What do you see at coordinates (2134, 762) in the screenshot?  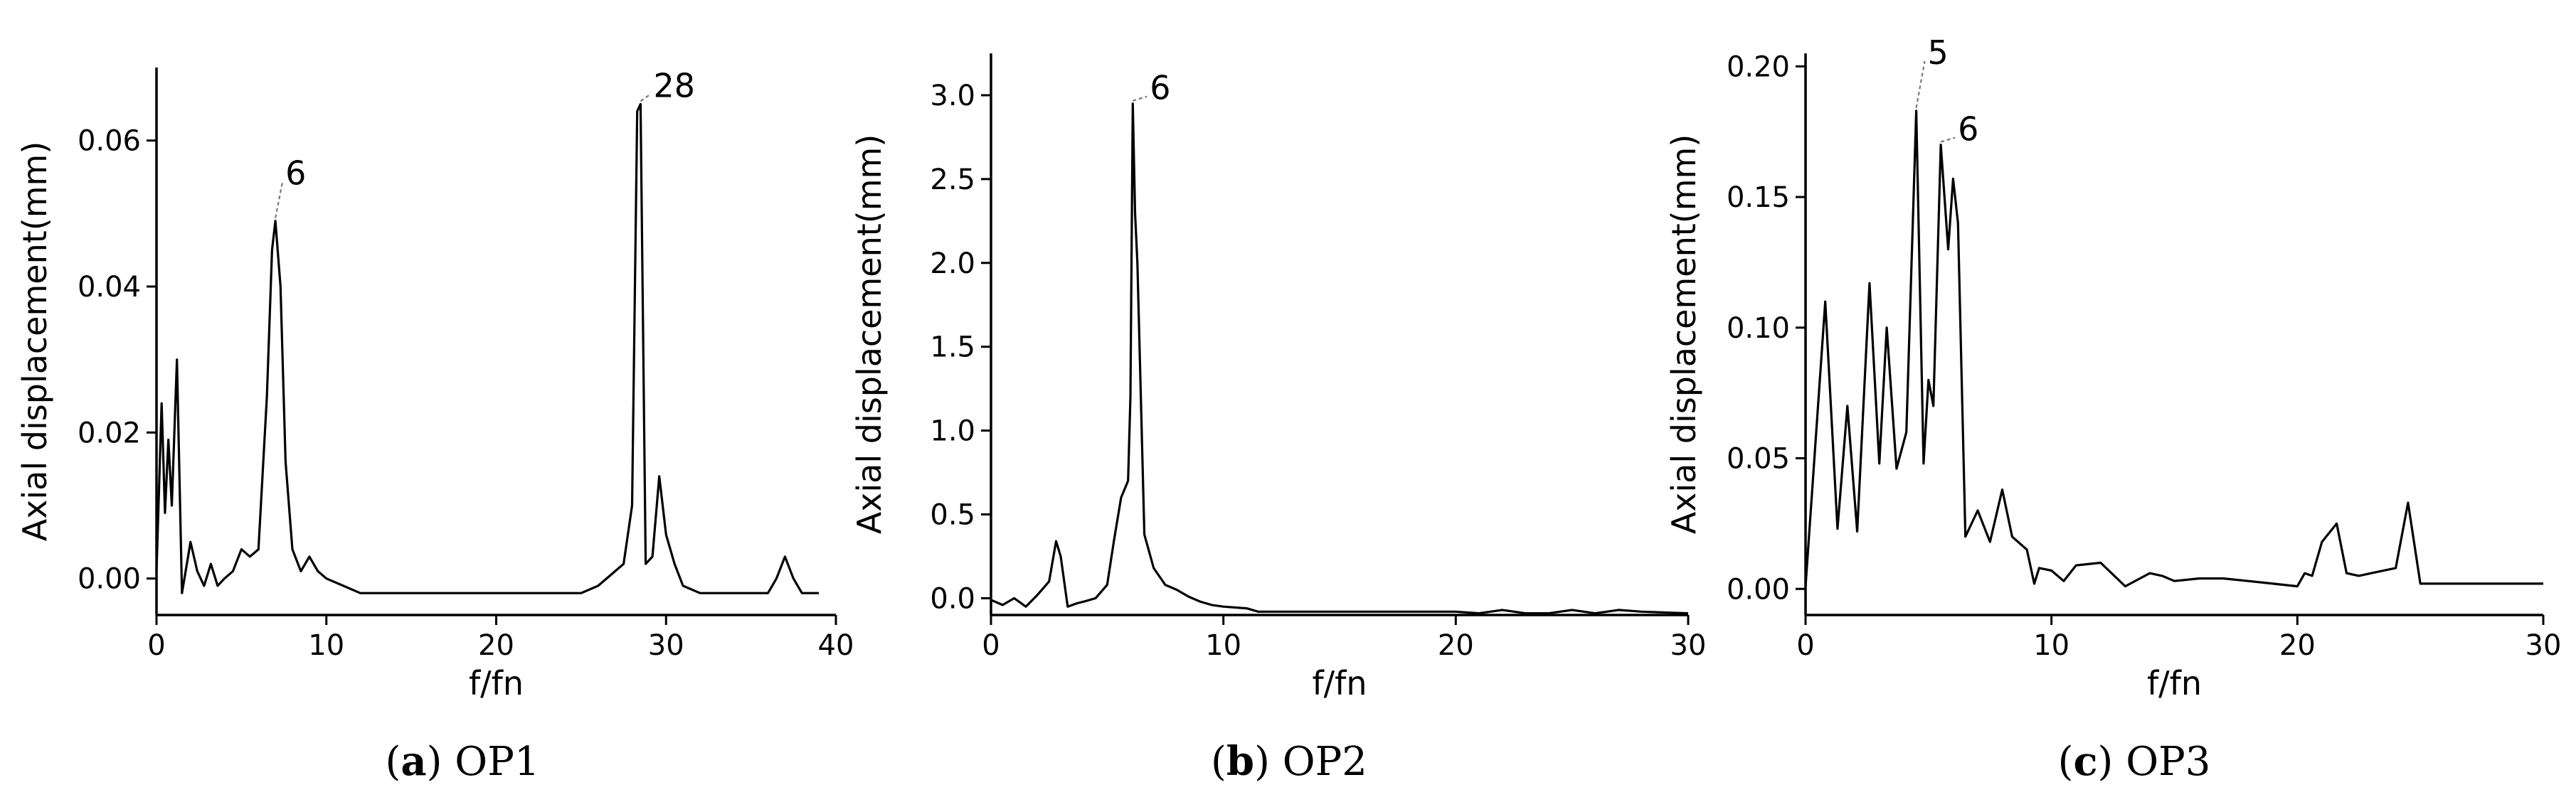 I see `panel-caption: (c) OP3` at bounding box center [2134, 762].